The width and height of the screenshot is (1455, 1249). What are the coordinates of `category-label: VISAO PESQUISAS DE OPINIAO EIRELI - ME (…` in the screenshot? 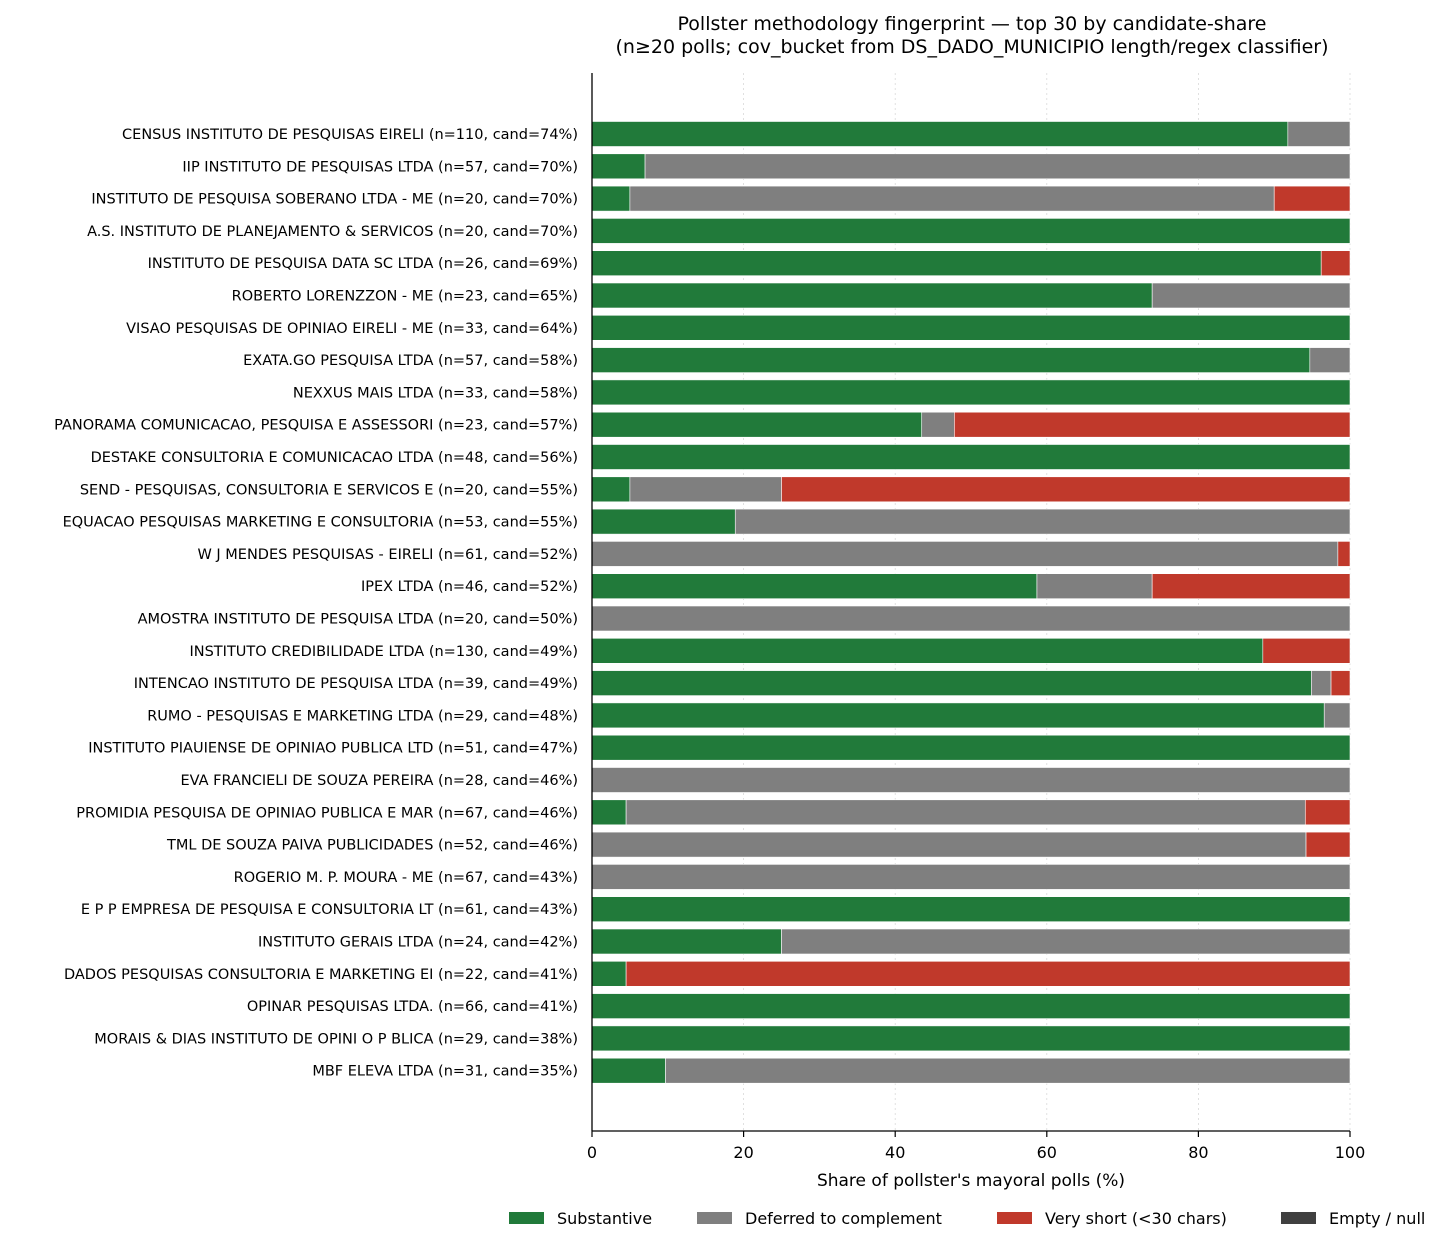 It's located at (352, 329).